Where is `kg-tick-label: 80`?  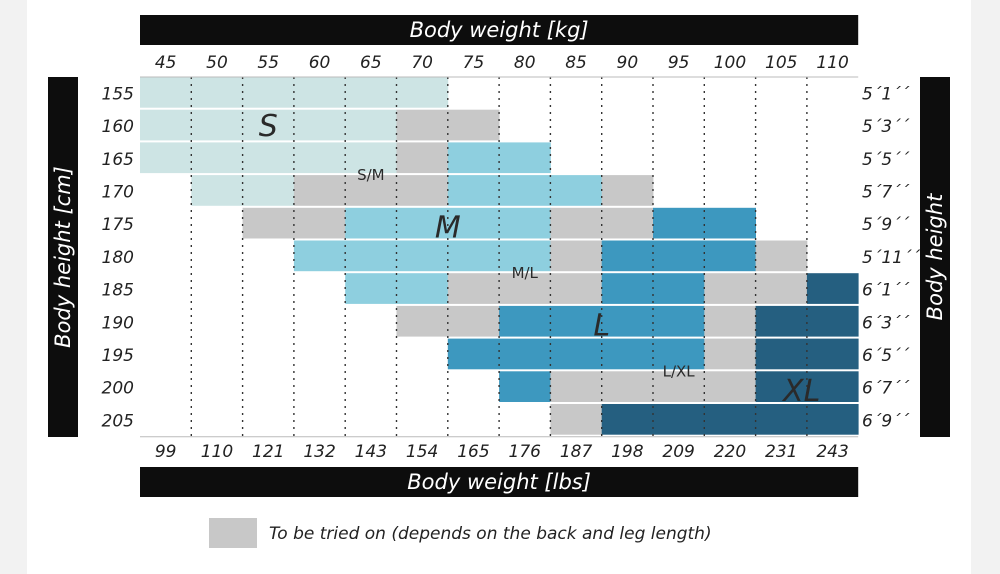
kg-tick-label: 80 is located at coordinates (525, 63).